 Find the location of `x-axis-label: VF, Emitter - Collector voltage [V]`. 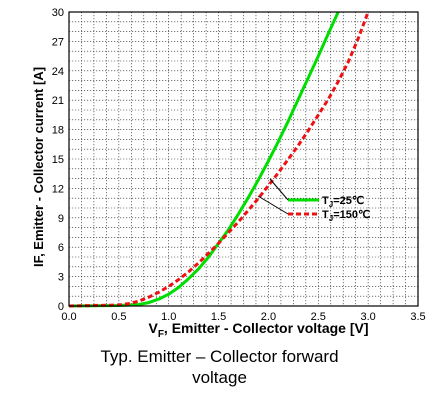

x-axis-label: VF, Emitter - Collector voltage [V] is located at coordinates (258, 330).